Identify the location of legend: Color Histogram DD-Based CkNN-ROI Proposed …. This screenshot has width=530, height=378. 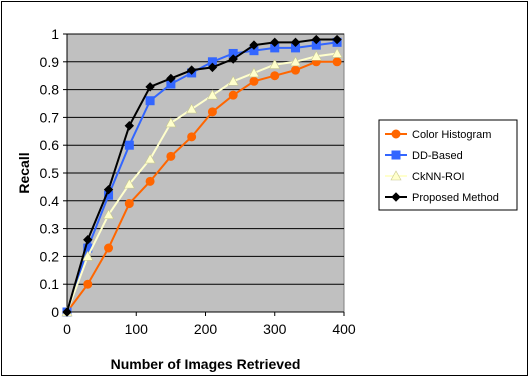
(448, 165).